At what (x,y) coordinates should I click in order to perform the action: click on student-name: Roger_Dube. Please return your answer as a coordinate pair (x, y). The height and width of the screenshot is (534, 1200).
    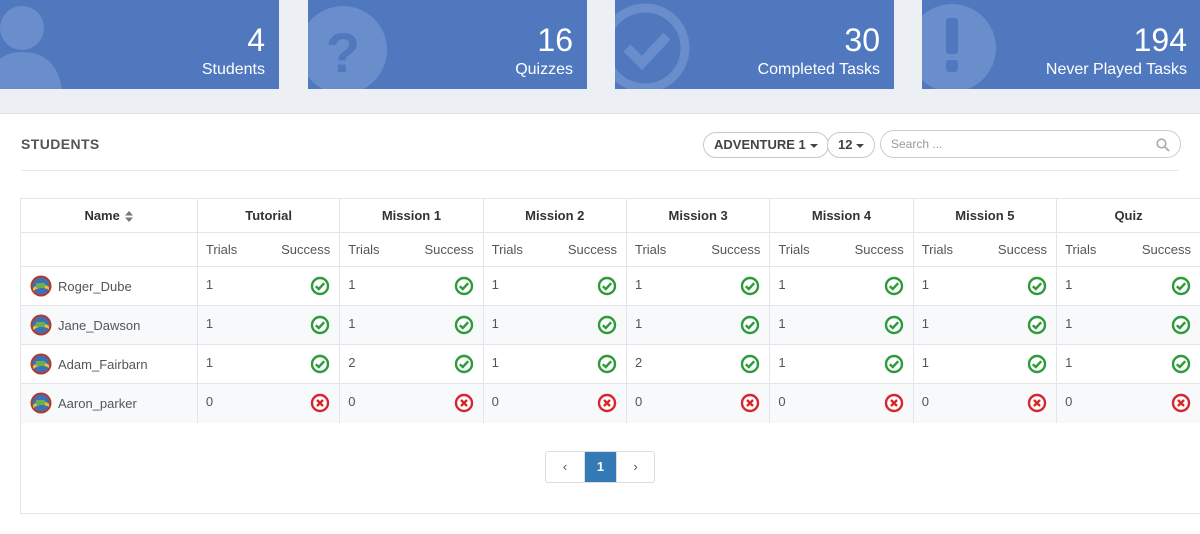
    Looking at the image, I should click on (95, 286).